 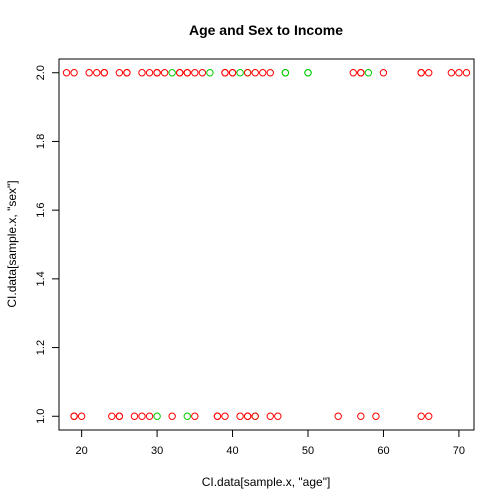 I want to click on x-tick-label: 70, so click(x=459, y=451).